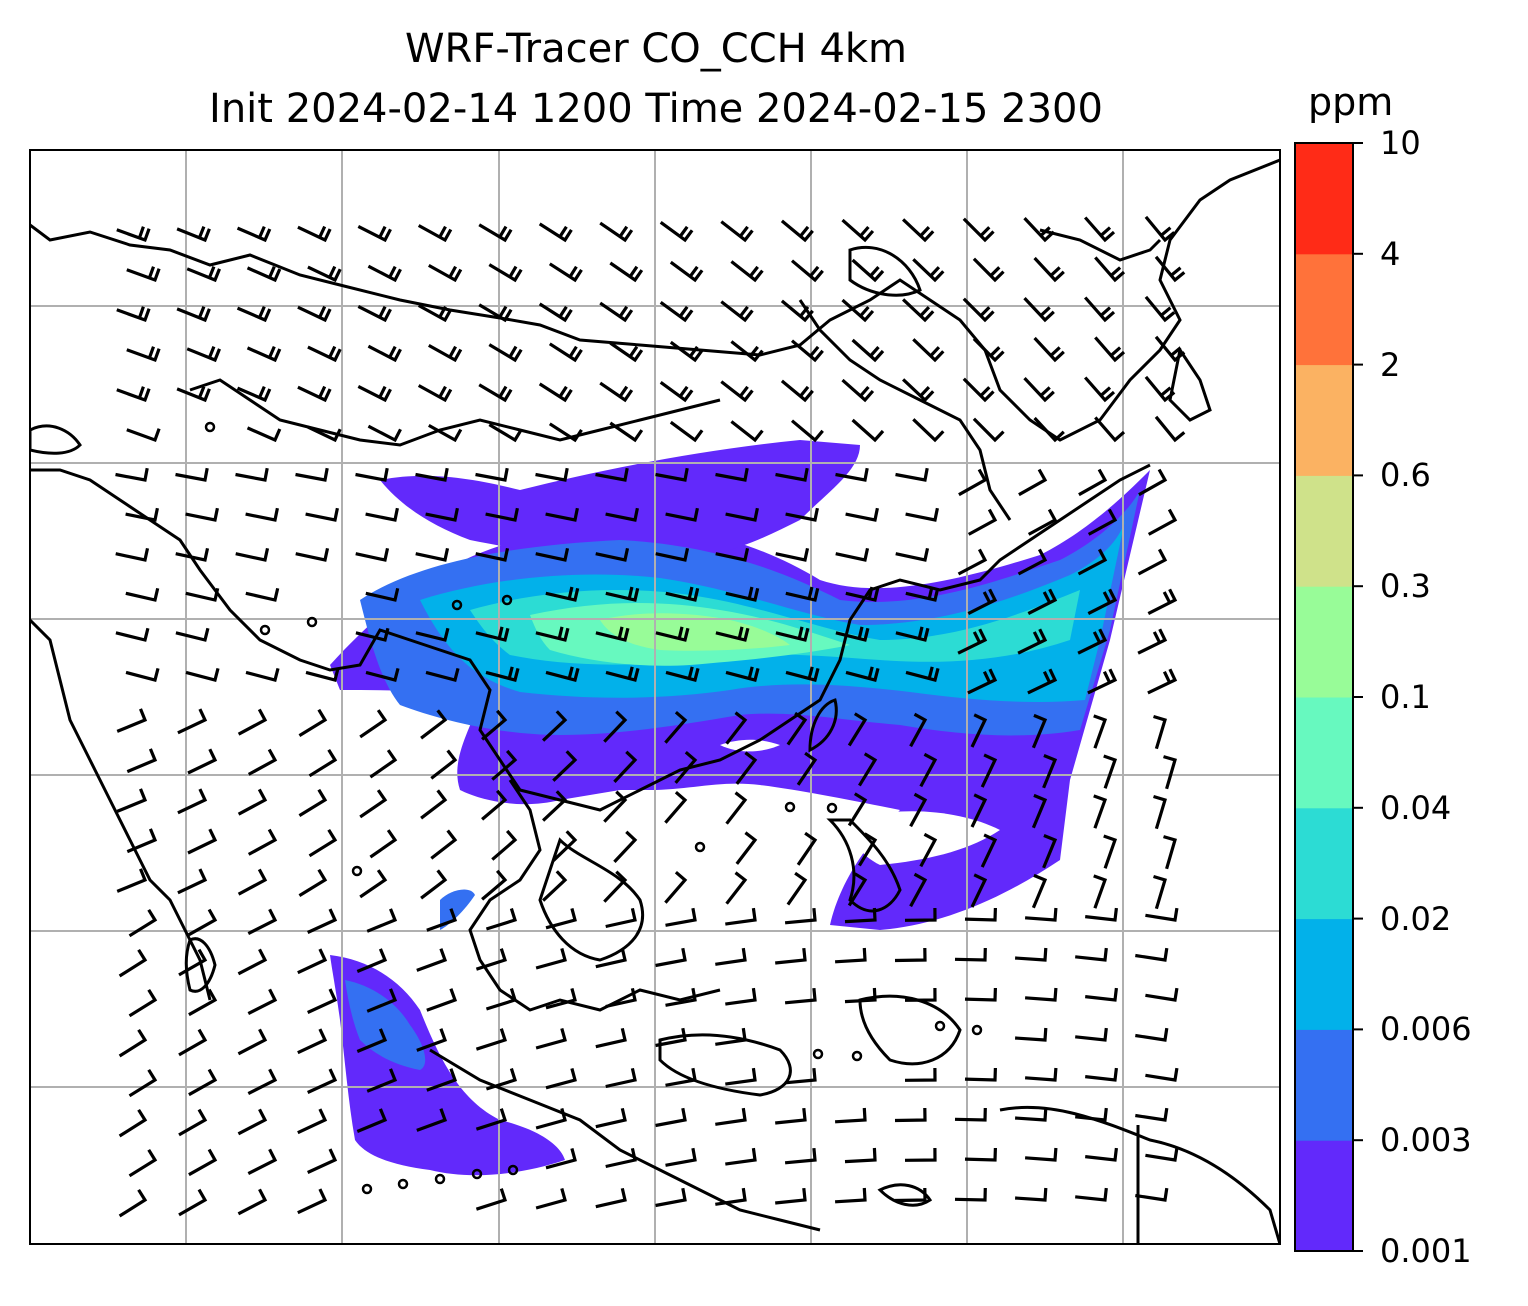 This screenshot has height=1306, width=1528. I want to click on tracer-plume-south, so click(447, 1065).